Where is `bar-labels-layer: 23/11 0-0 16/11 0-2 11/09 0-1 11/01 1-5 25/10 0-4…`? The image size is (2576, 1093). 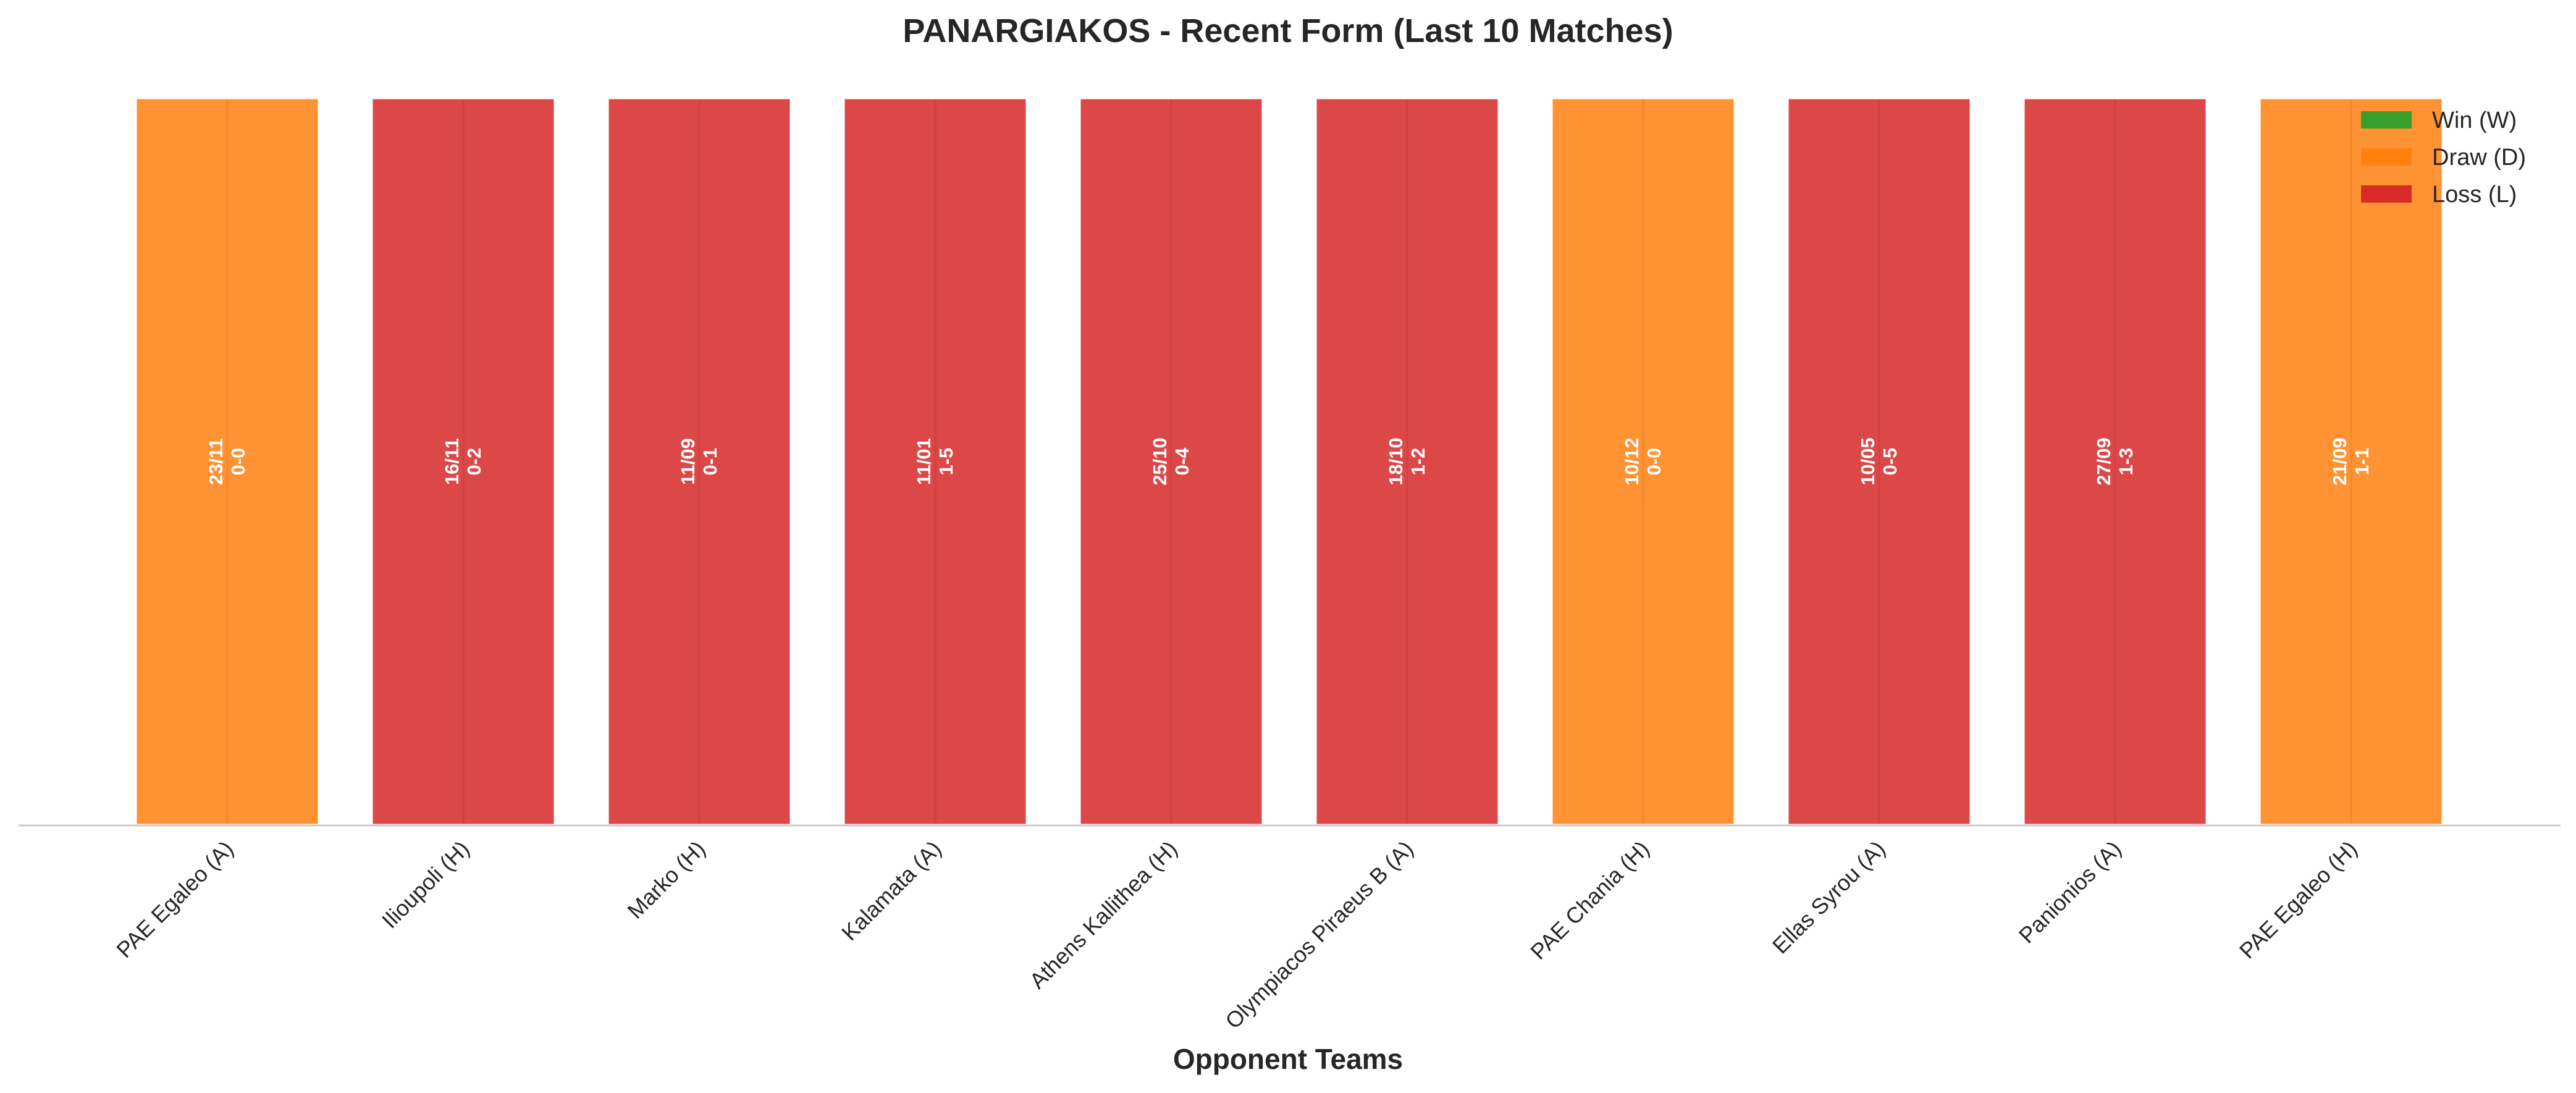 bar-labels-layer: 23/11 0-0 16/11 0-2 11/09 0-1 11/01 1-5 25/10 0-4… is located at coordinates (1289, 462).